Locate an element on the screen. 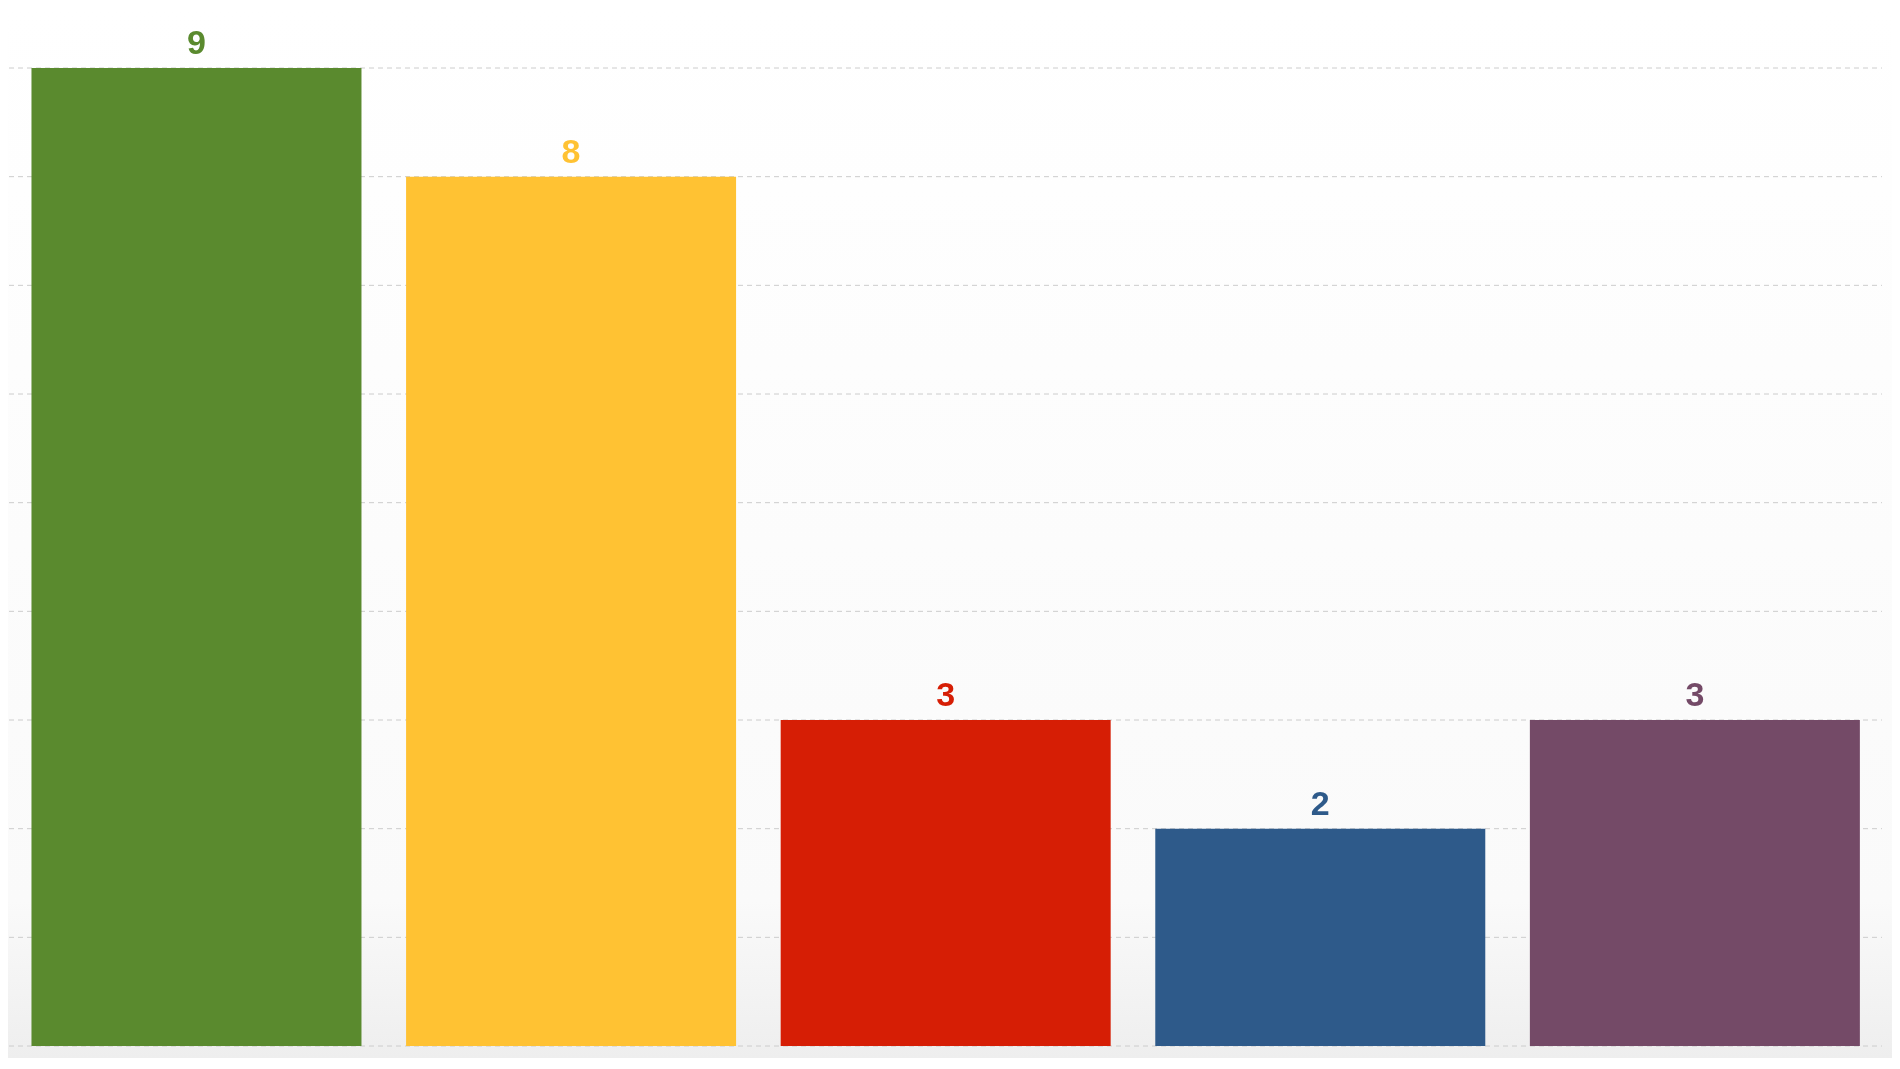 The width and height of the screenshot is (1900, 1069). data-label: 9 is located at coordinates (196, 42).